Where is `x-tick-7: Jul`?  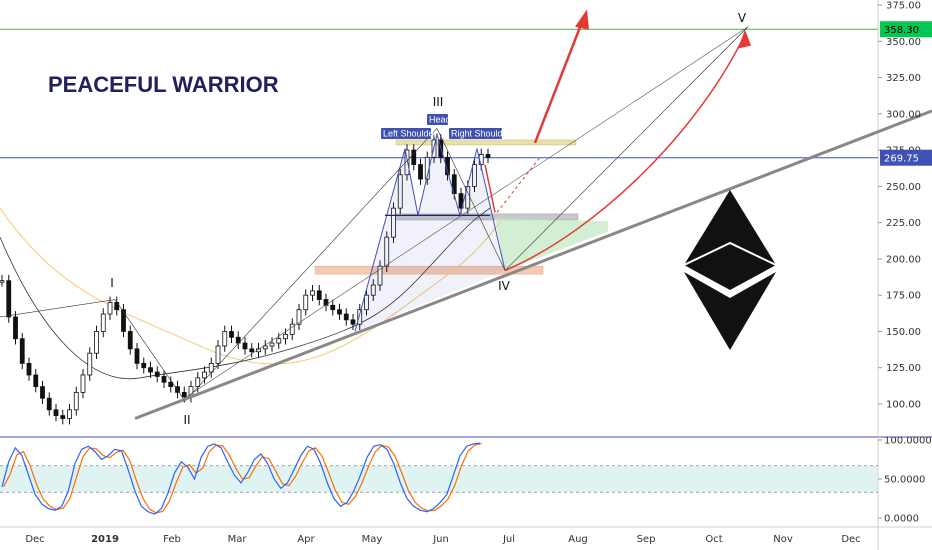
x-tick-7: Jul is located at coordinates (508, 539).